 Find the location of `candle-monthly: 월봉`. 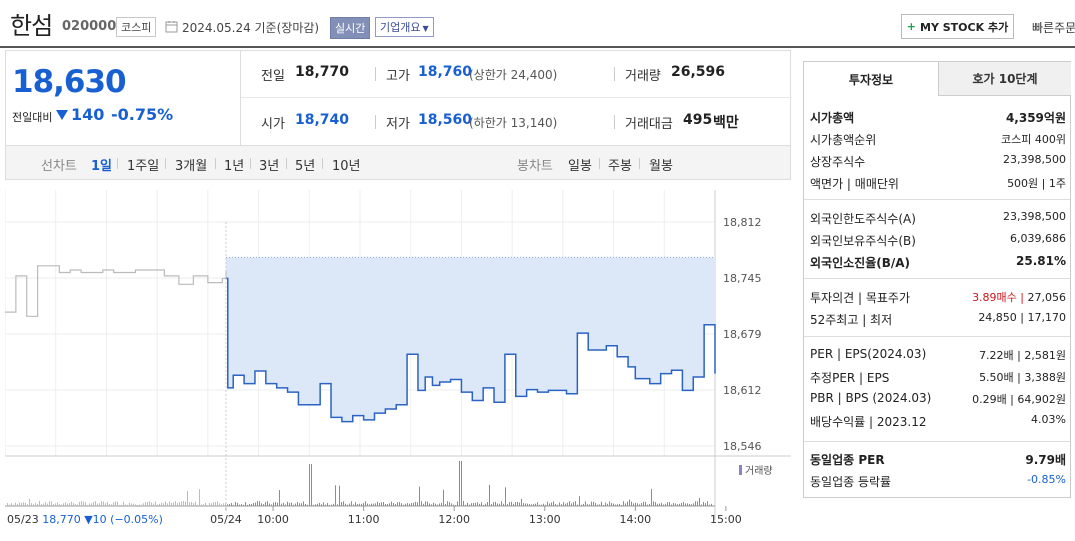

candle-monthly: 월봉 is located at coordinates (661, 166).